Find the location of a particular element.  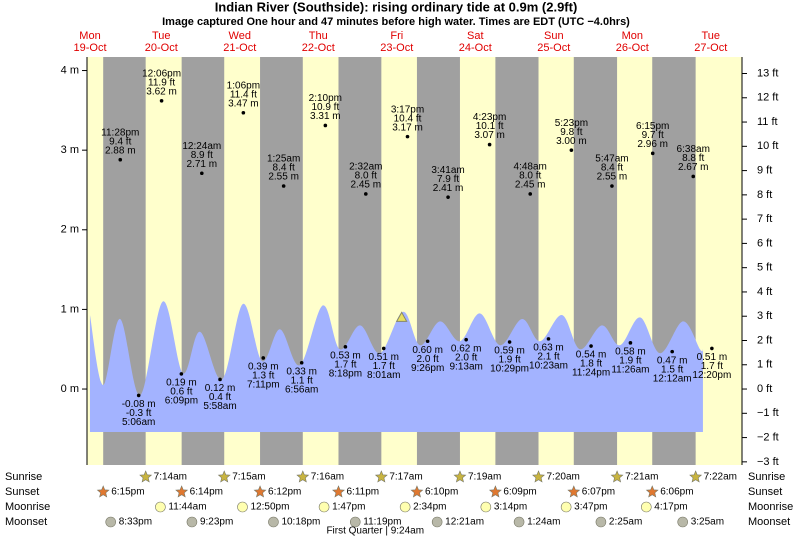

moon-phase: First Quarter | 9:24am is located at coordinates (375, 531).